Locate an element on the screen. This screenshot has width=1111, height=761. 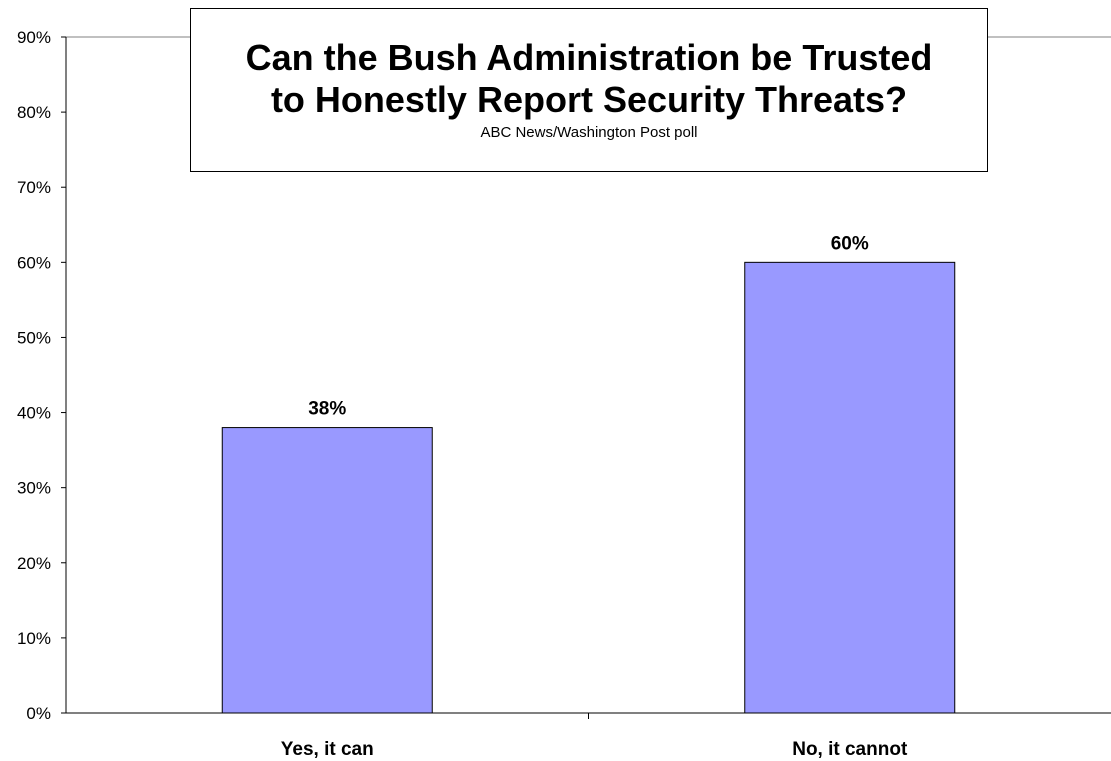
y-tick-label: 30% is located at coordinates (34, 488).